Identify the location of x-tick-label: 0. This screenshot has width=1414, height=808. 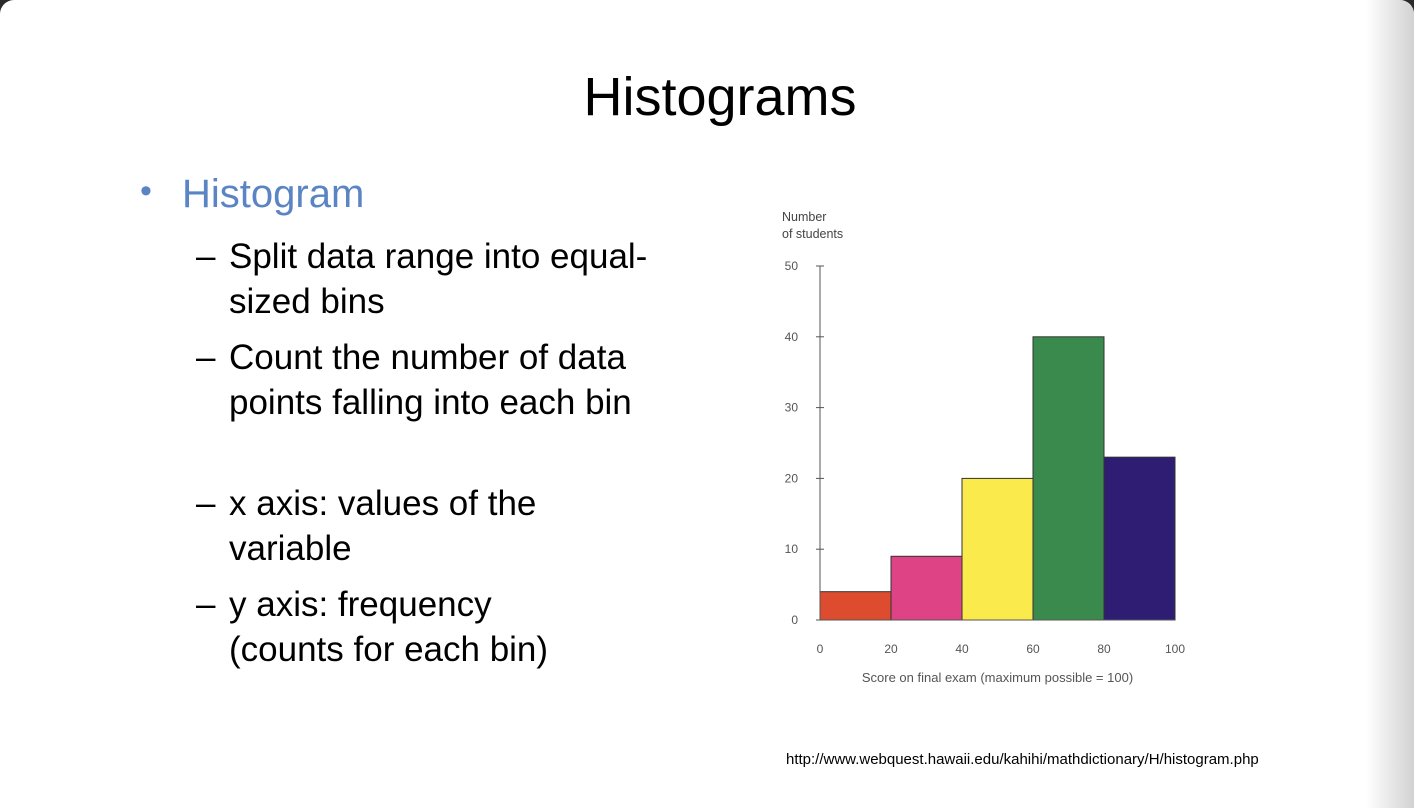
(820, 649).